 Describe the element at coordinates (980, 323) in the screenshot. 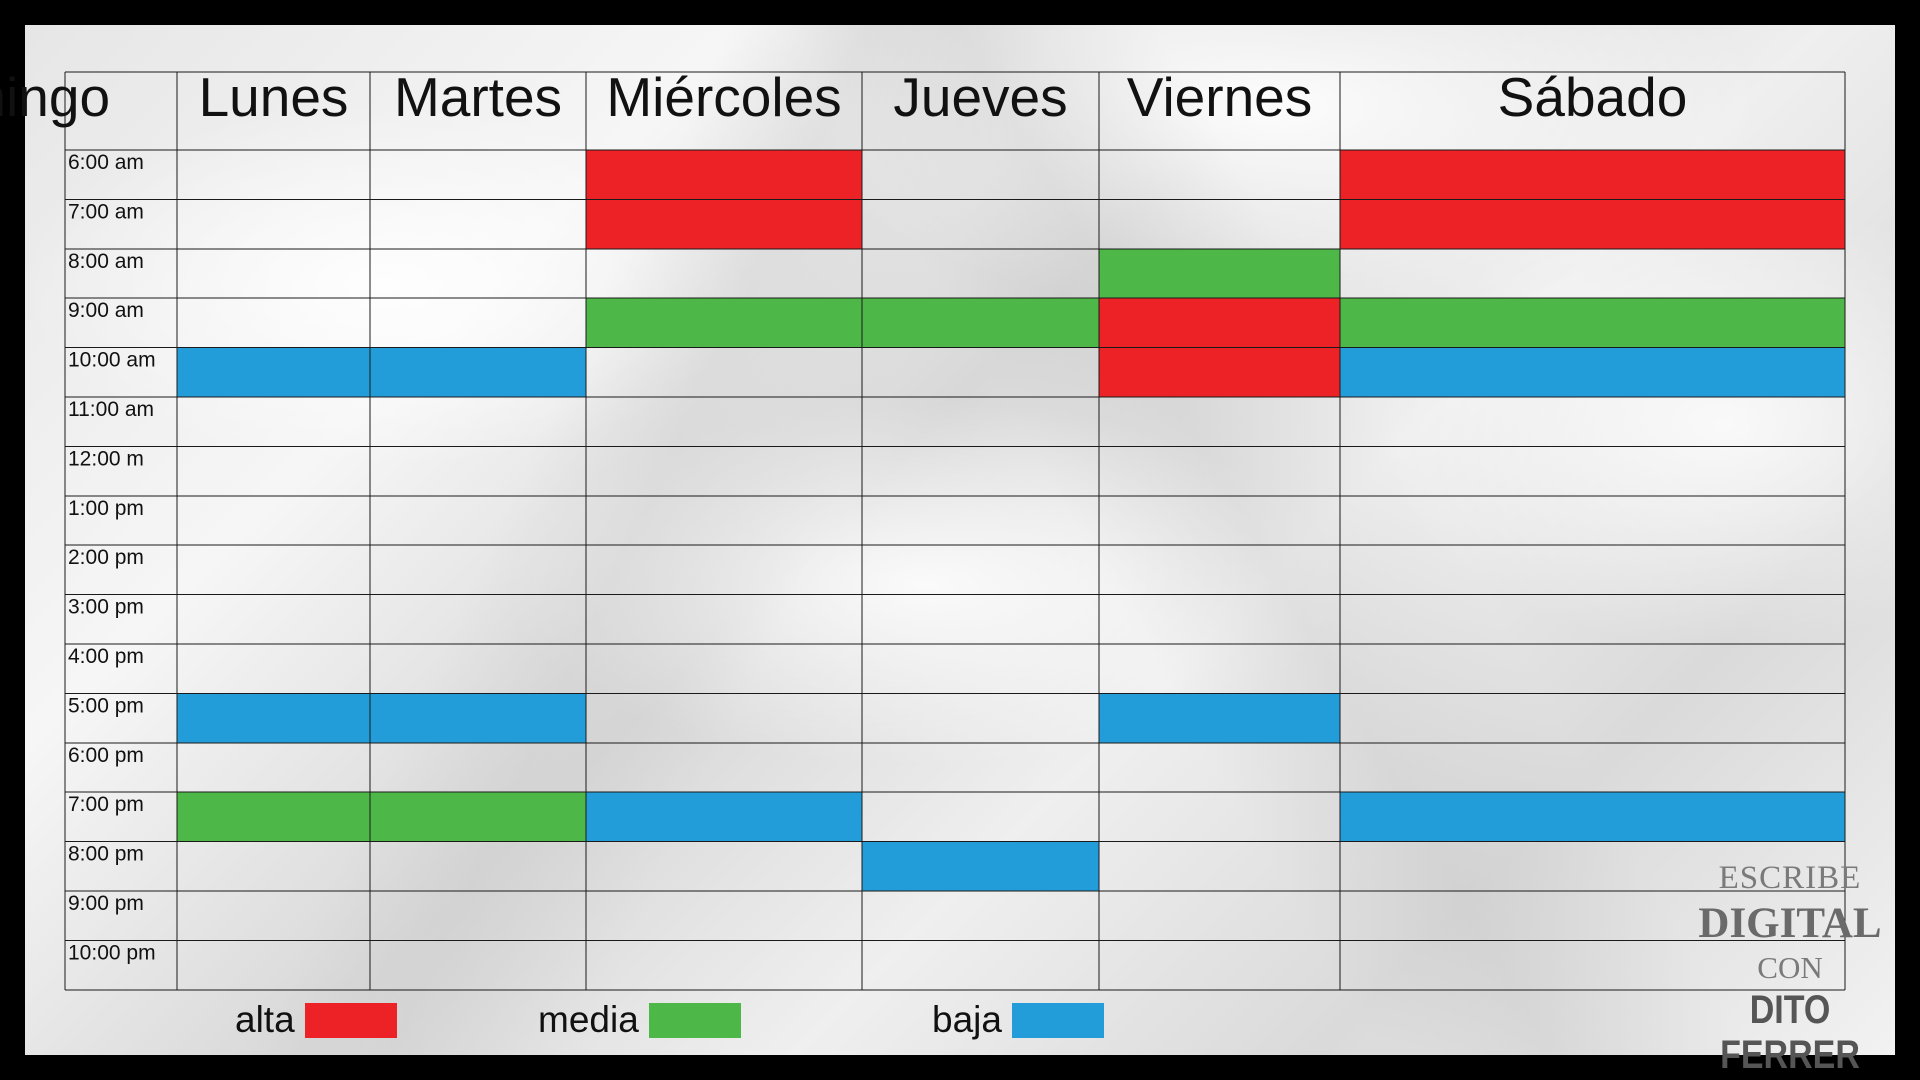

I see `cell-jueves-9-00-am-media` at that location.